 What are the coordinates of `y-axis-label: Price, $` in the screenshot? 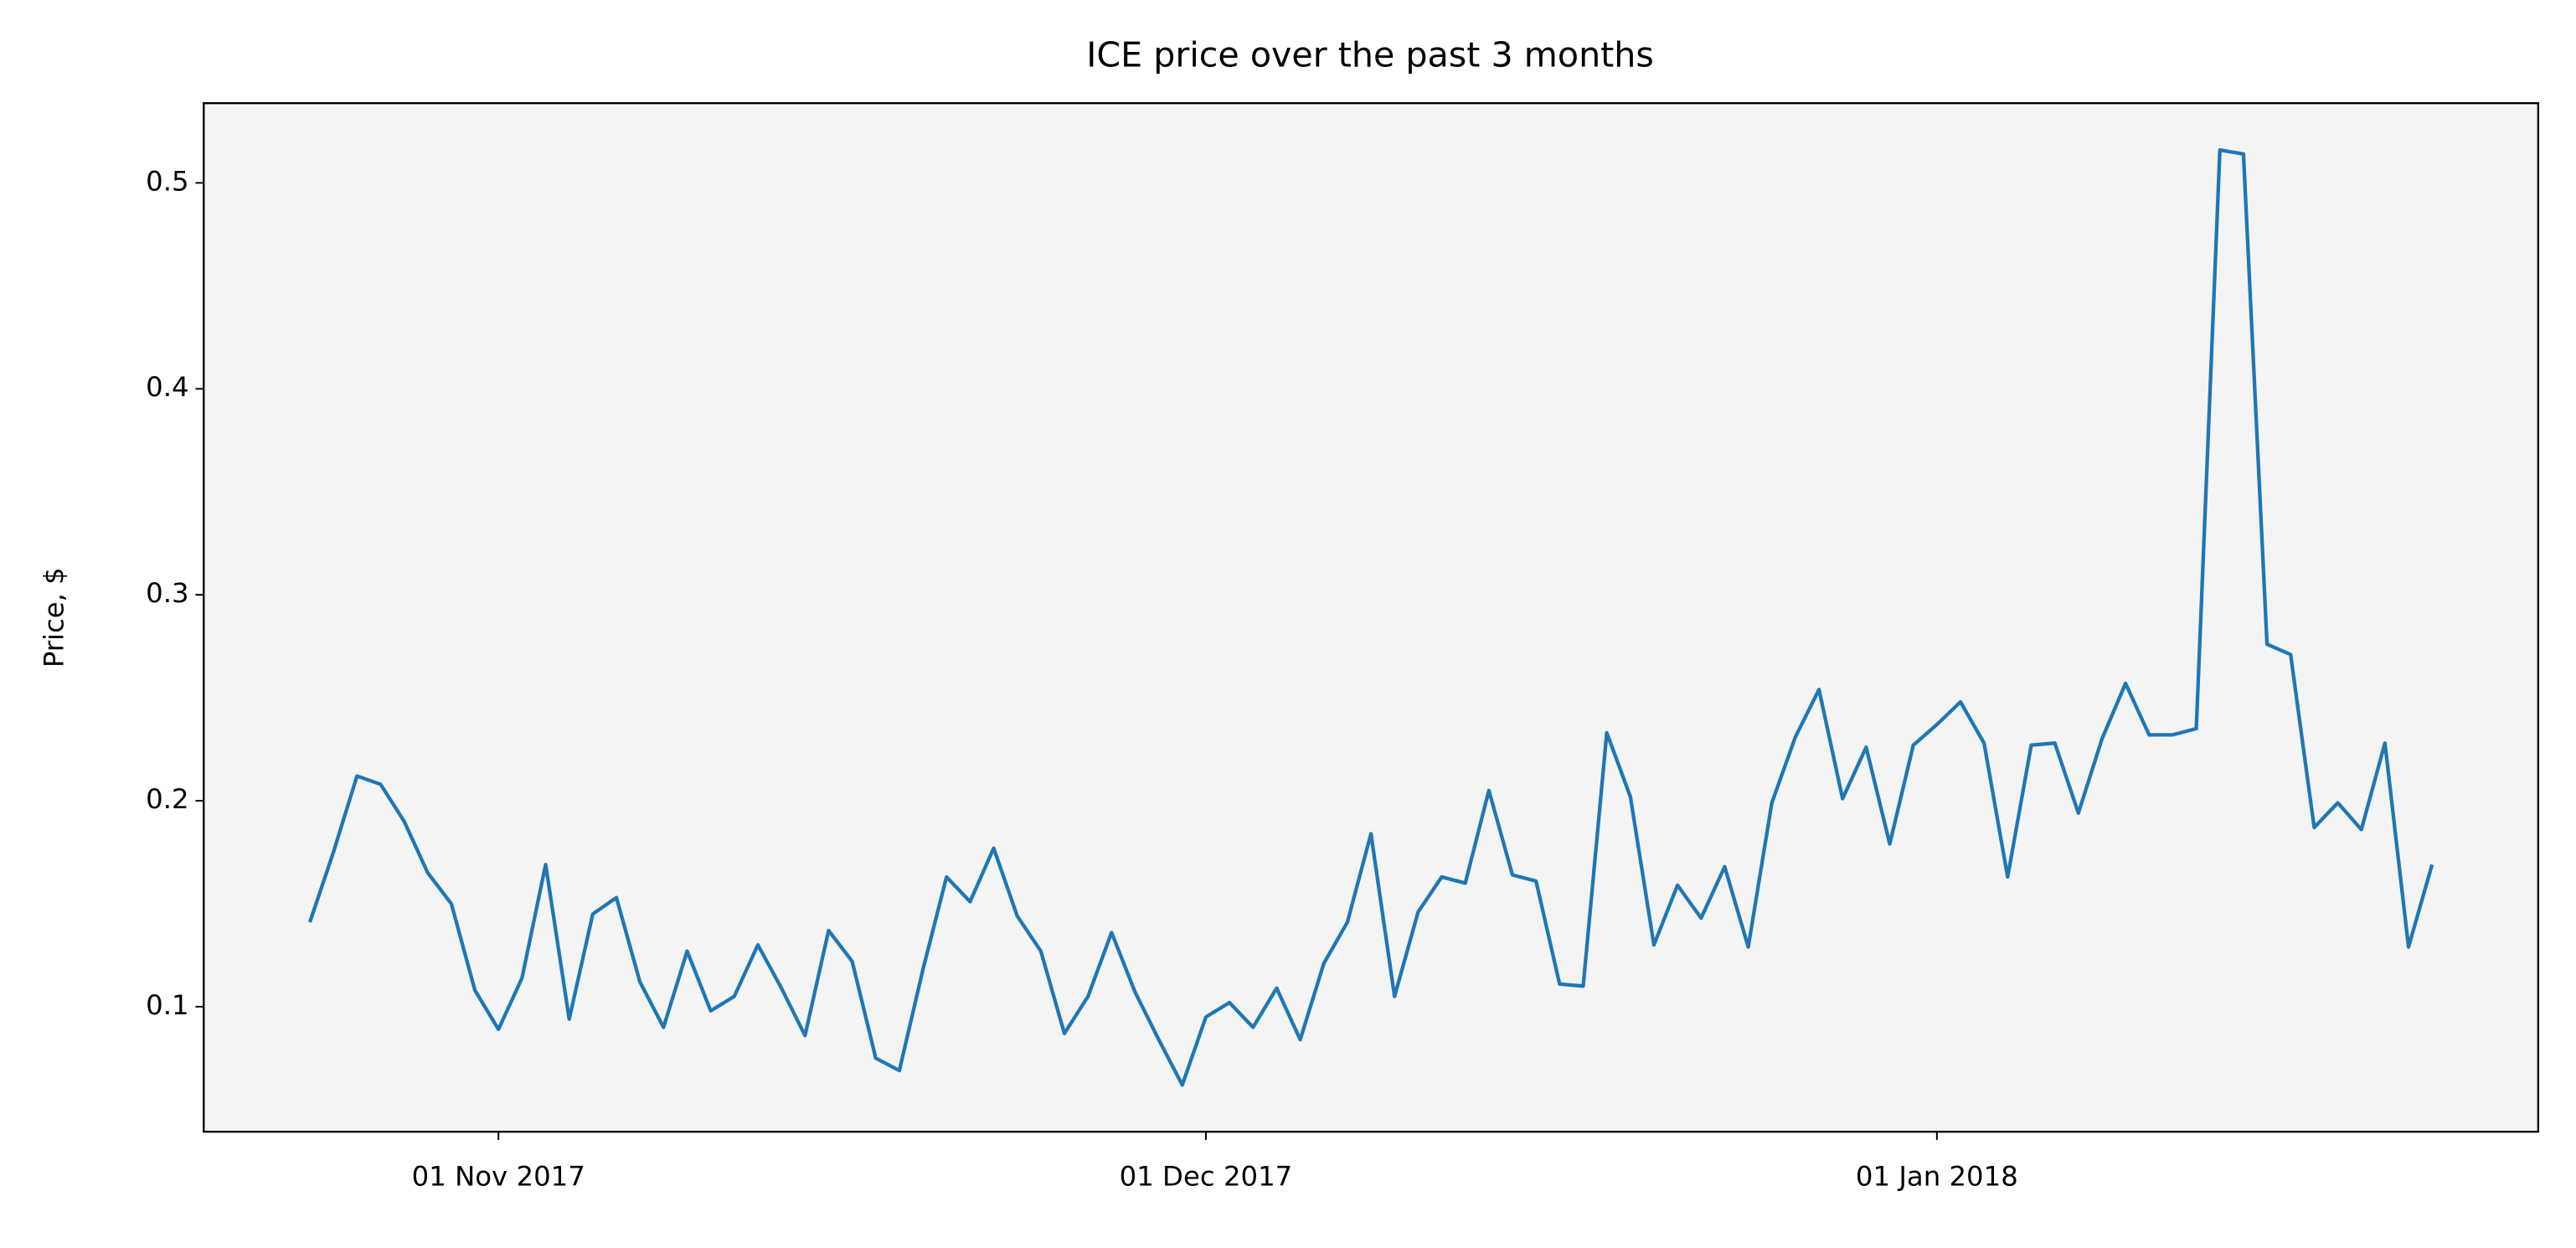 It's located at (54, 618).